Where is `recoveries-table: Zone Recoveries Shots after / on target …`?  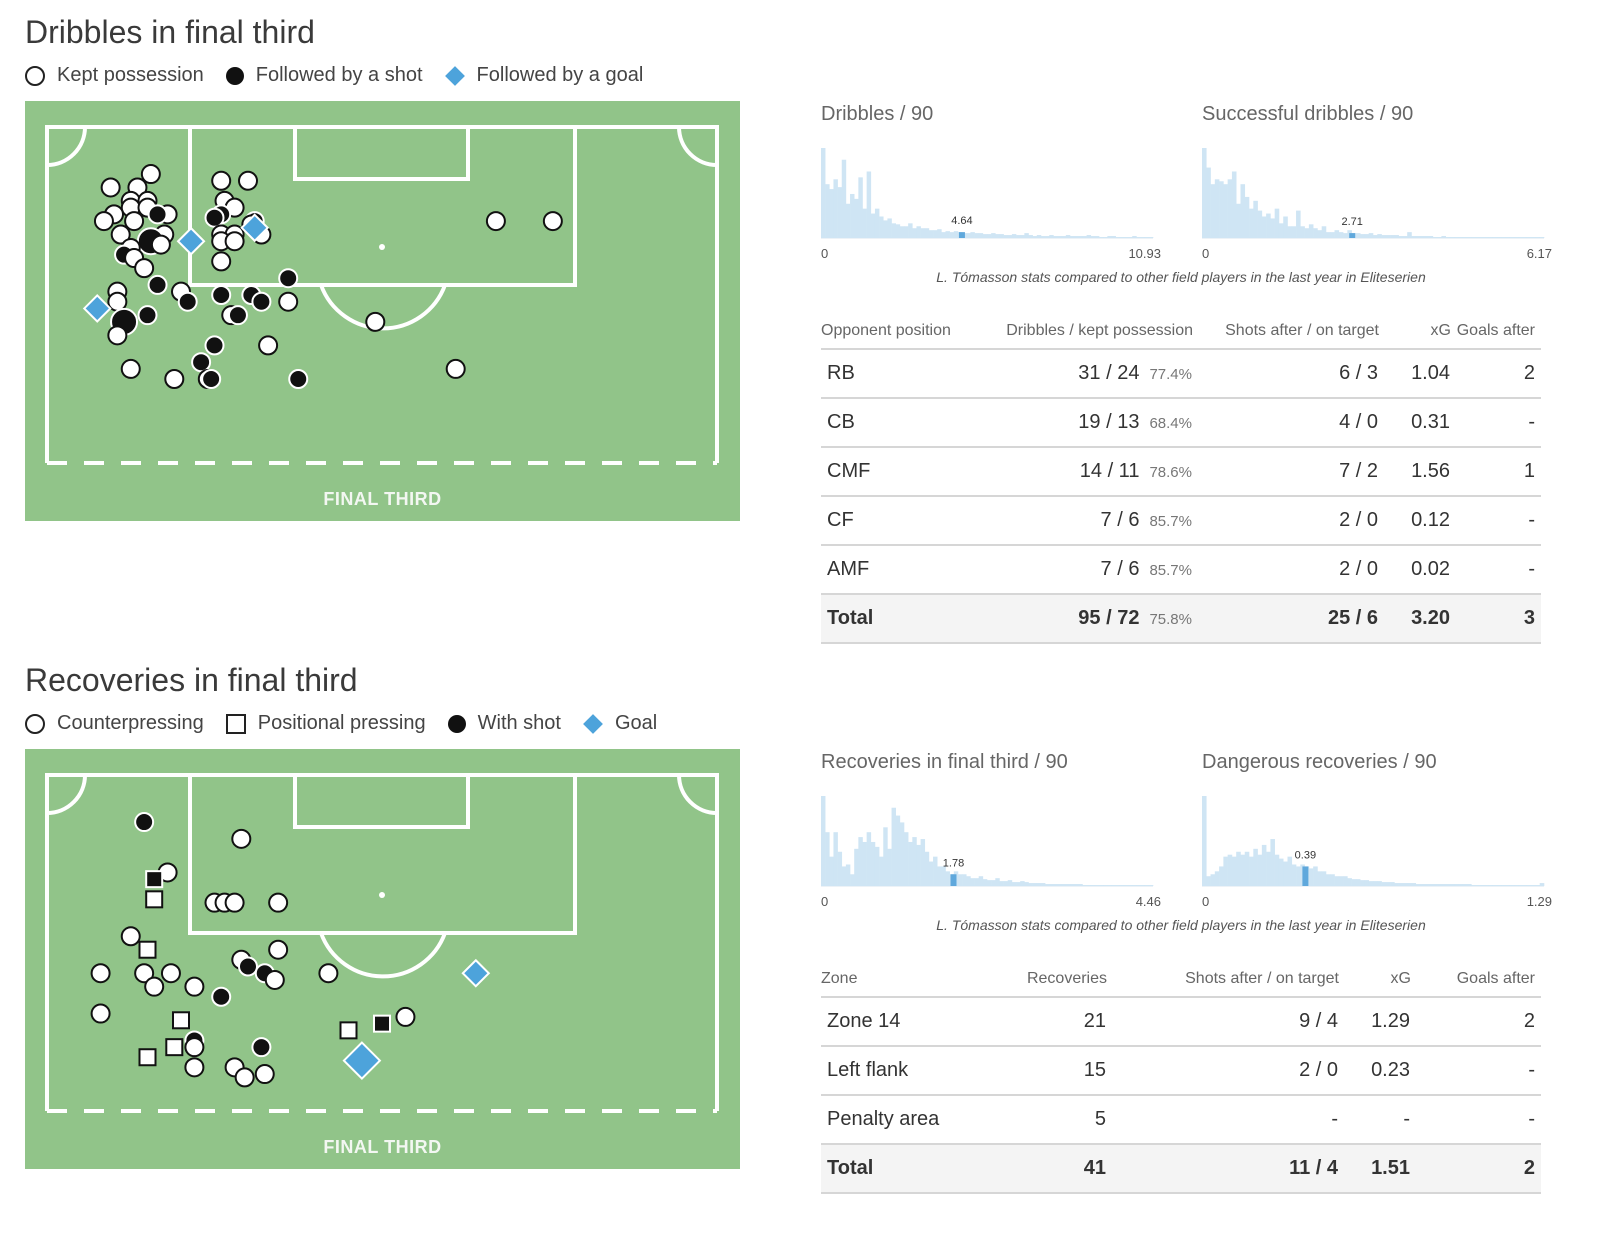 recoveries-table: Zone Recoveries Shots after / on target … is located at coordinates (1181, 1074).